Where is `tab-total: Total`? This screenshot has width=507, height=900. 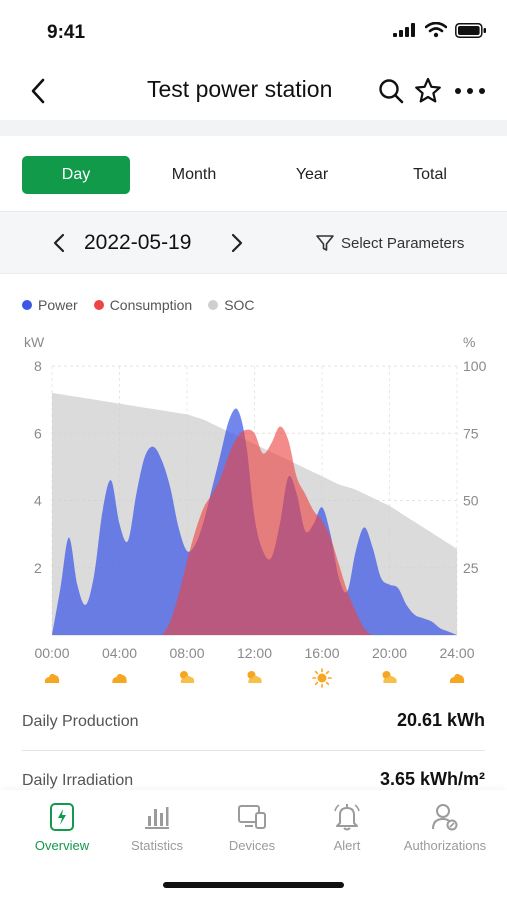 tab-total: Total is located at coordinates (430, 174).